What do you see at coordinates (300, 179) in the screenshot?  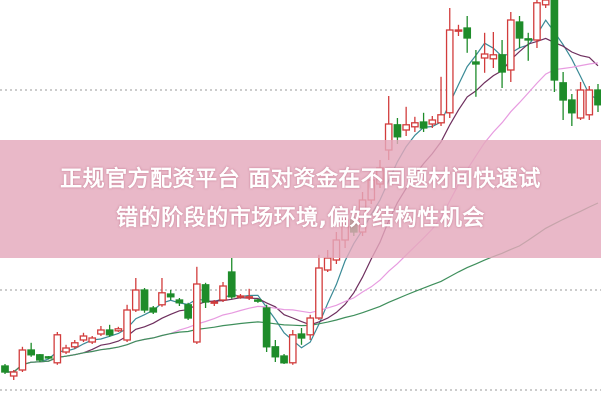 I see `banner-line-1: 正规官方配资平台 面对资金在不同题材间快速试` at bounding box center [300, 179].